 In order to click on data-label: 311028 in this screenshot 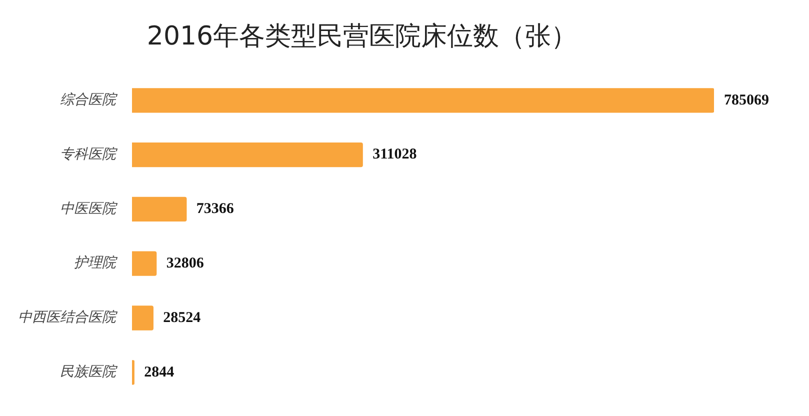, I will do `click(394, 154)`.